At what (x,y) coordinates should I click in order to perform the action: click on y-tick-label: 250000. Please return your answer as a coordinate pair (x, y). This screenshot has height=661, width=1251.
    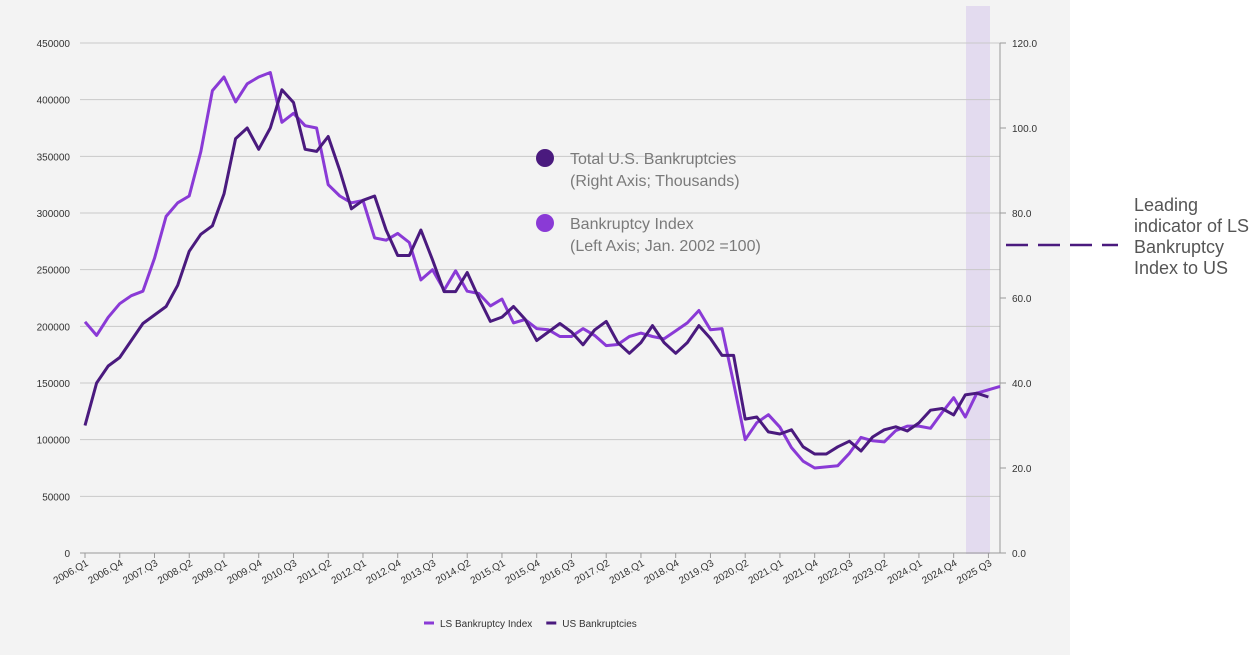
    Looking at the image, I should click on (54, 271).